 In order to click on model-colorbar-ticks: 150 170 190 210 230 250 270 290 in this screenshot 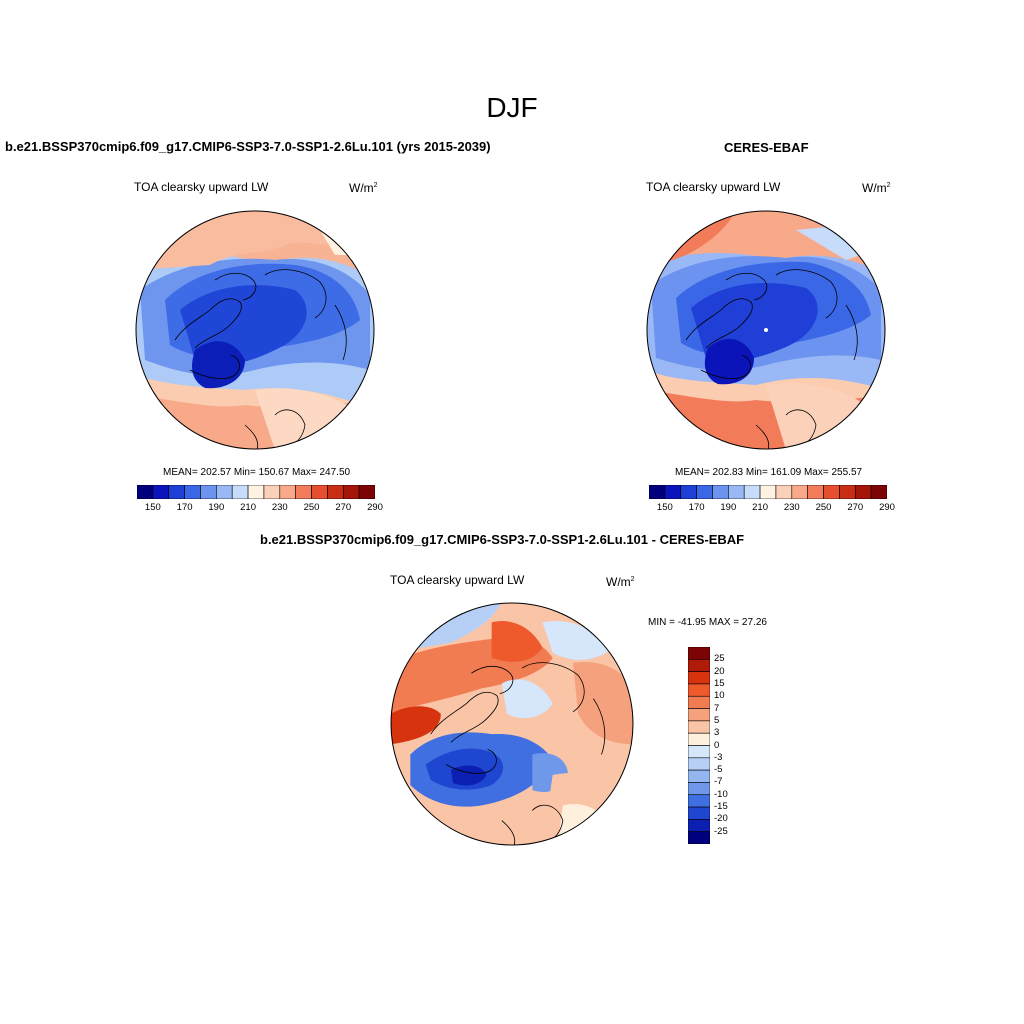, I will do `click(260, 509)`.